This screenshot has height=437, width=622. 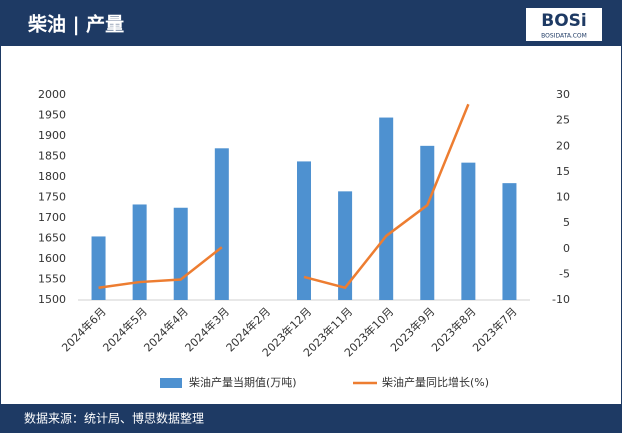 I want to click on legend-label: 柴油产量当期值(万吨), so click(x=243, y=382).